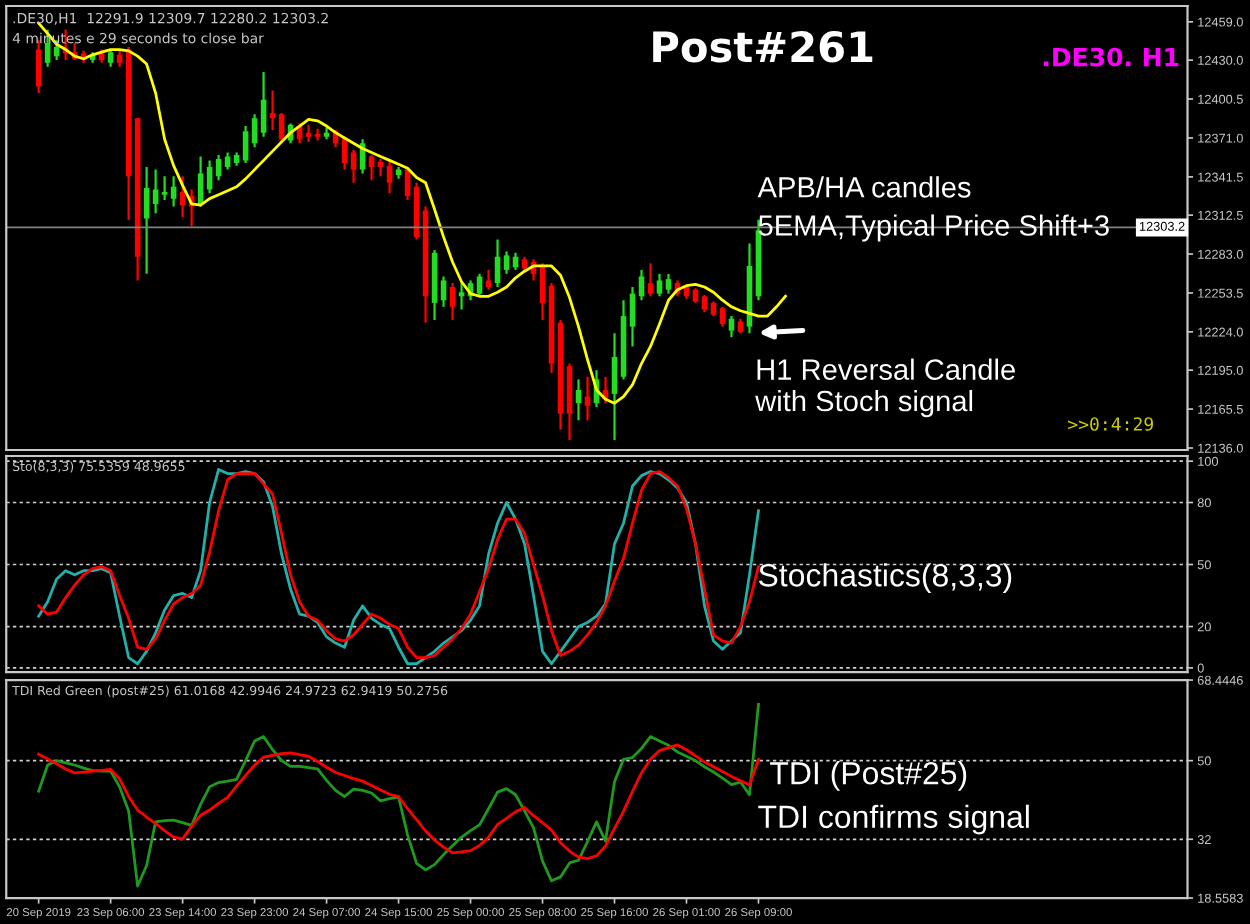 The image size is (1250, 924). I want to click on chart-title: Post#261, so click(763, 46).